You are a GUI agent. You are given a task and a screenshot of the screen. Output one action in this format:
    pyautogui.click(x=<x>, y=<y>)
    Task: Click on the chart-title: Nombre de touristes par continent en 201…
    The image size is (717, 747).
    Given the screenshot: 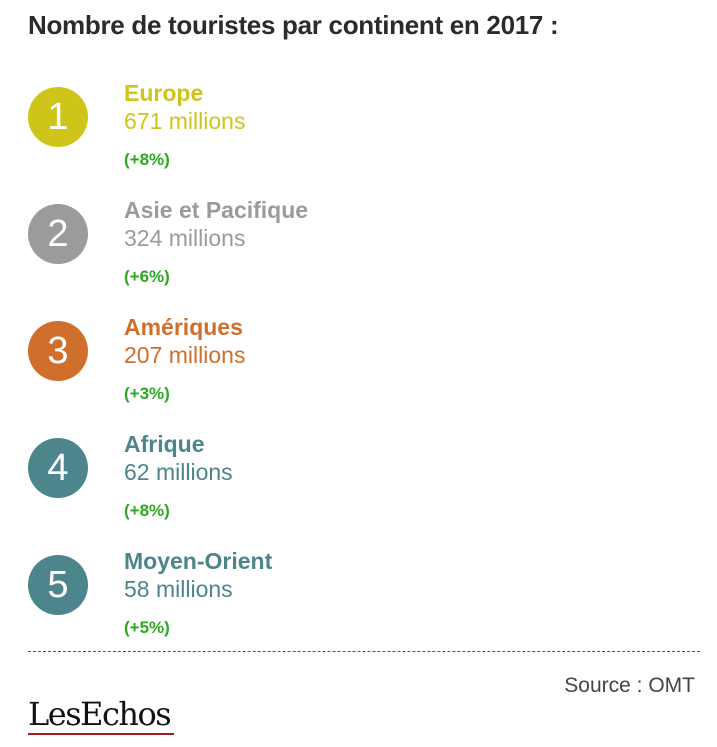 What is the action you would take?
    pyautogui.click(x=293, y=25)
    